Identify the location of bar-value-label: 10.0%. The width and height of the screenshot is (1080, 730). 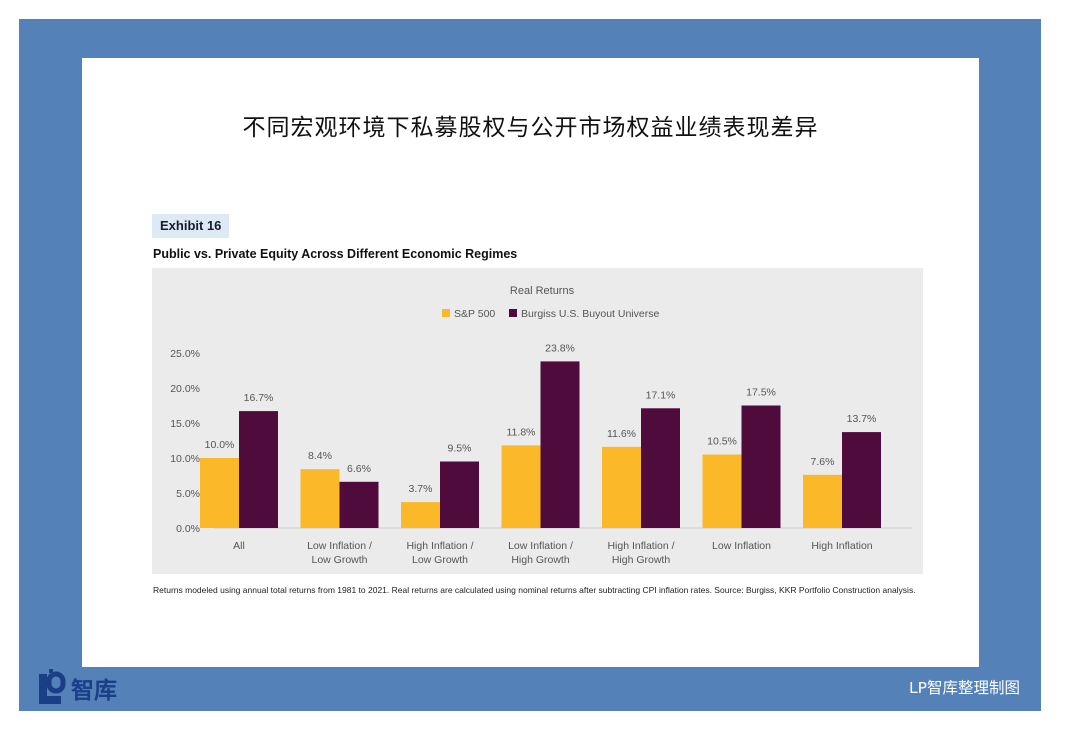
(220, 445).